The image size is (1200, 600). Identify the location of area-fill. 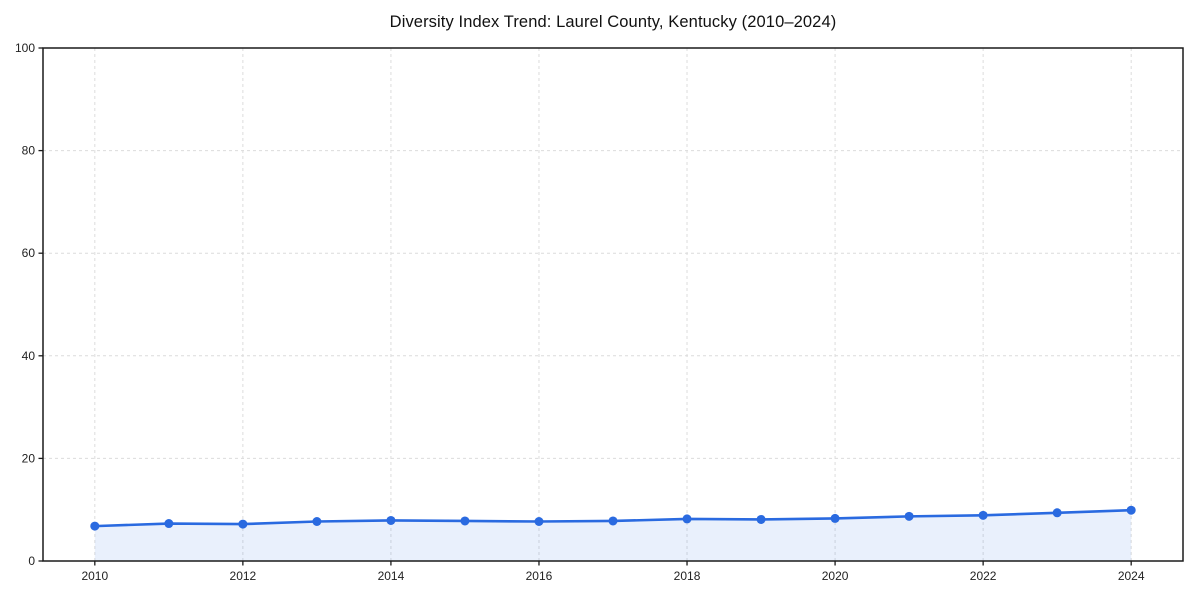
(613, 535).